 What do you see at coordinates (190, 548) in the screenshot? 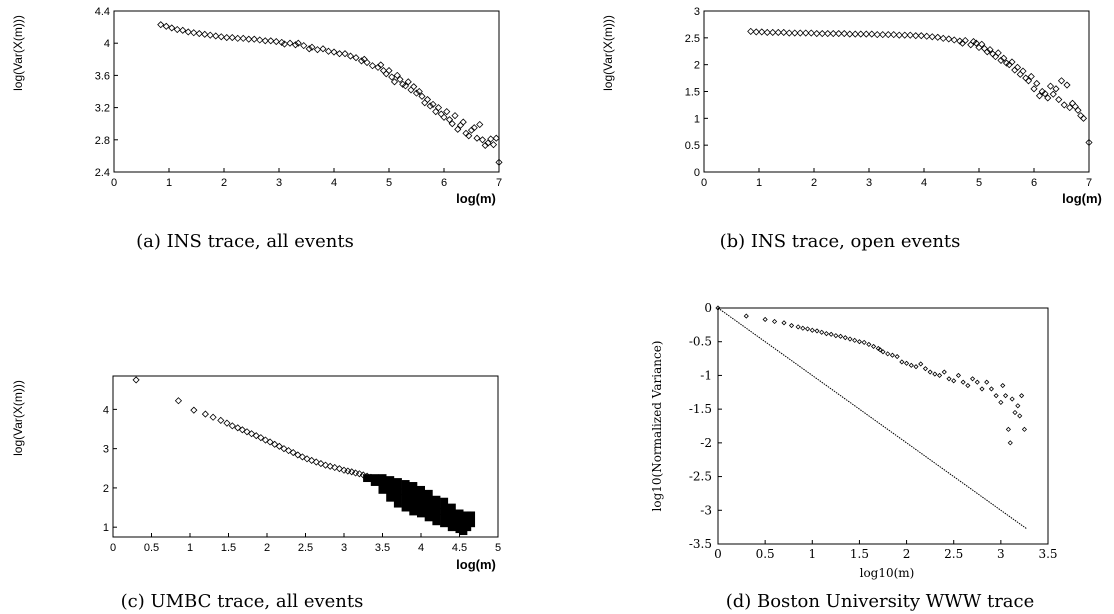
I see `panel-c-x-tick-label: 1` at bounding box center [190, 548].